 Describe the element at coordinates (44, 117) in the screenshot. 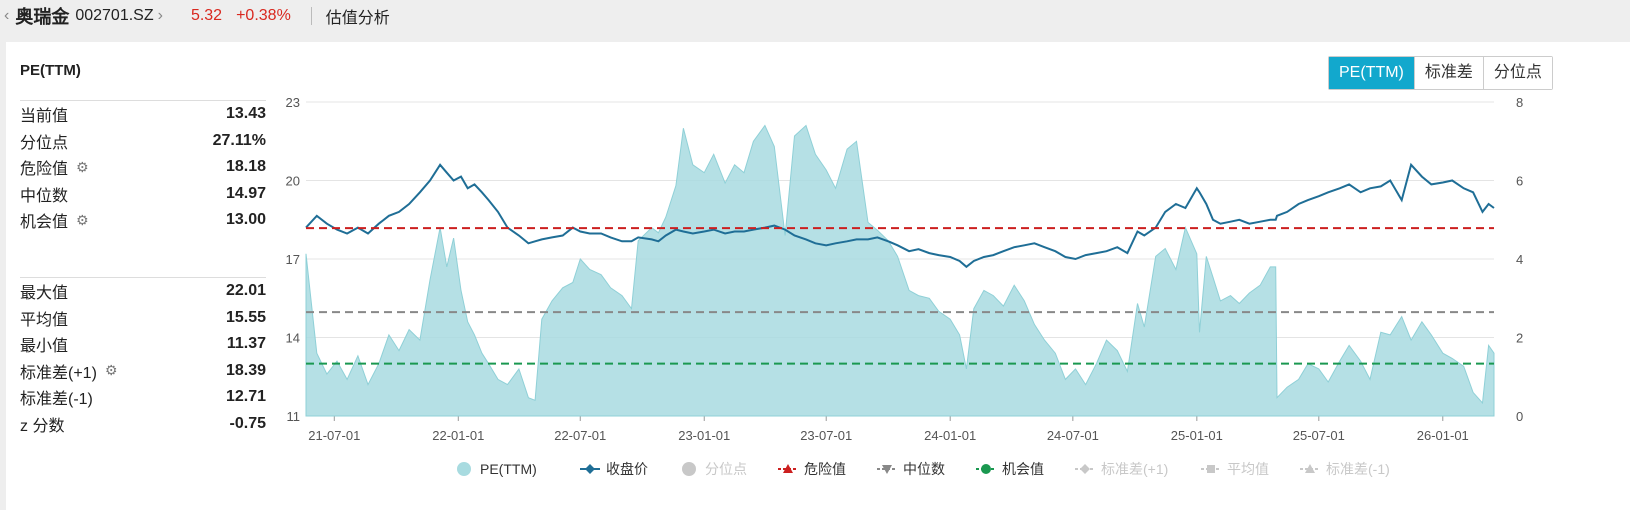

I see `stat-label: 当前值` at that location.